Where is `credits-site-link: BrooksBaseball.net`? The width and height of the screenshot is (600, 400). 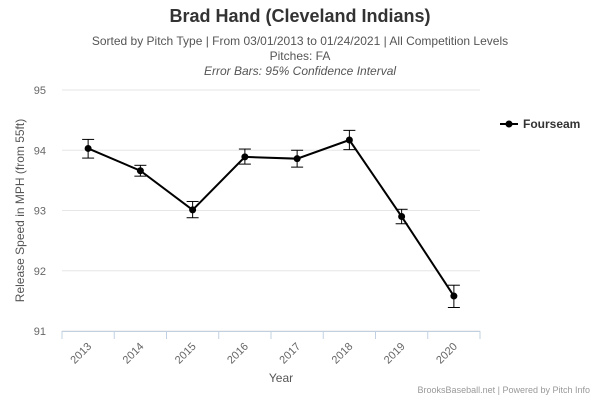
credits-site-link: BrooksBaseball.net is located at coordinates (456, 390).